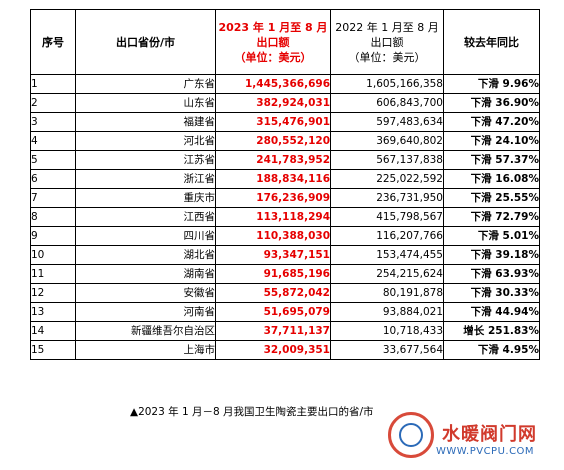 The height and width of the screenshot is (470, 564). What do you see at coordinates (491, 160) in the screenshot?
I see `row-yoy-change: 下滑 57.37%` at bounding box center [491, 160].